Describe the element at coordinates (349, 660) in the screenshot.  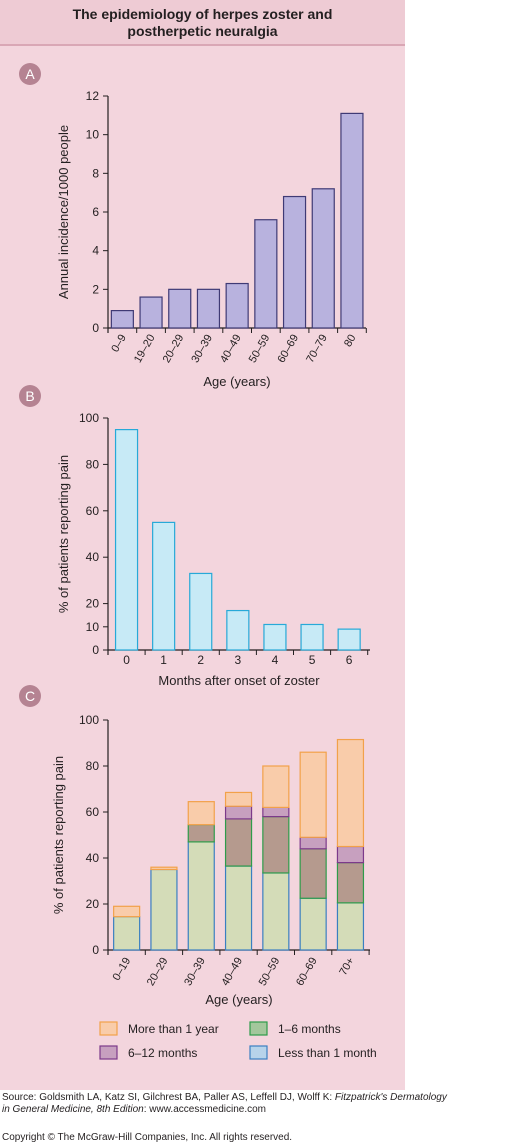
I see `chart-b-x-tick-label: 6` at that location.